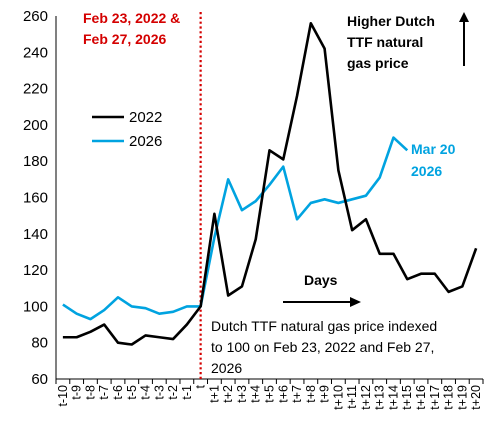  What do you see at coordinates (39, 343) in the screenshot?
I see `y-tick-label: 80` at bounding box center [39, 343].